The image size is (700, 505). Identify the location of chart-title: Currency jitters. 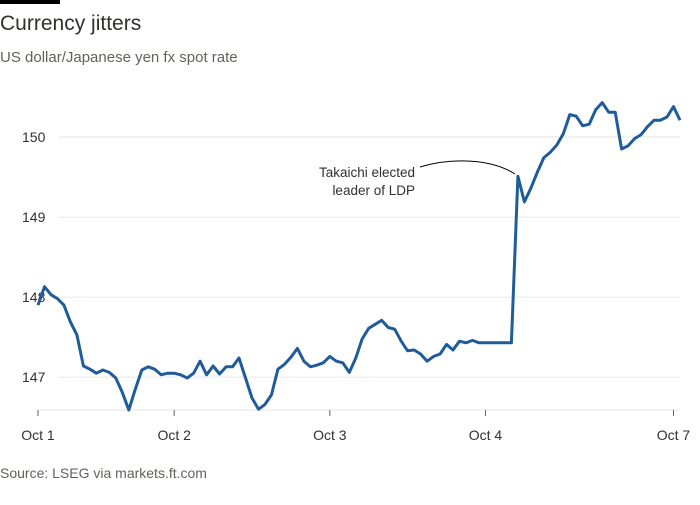
(70, 23).